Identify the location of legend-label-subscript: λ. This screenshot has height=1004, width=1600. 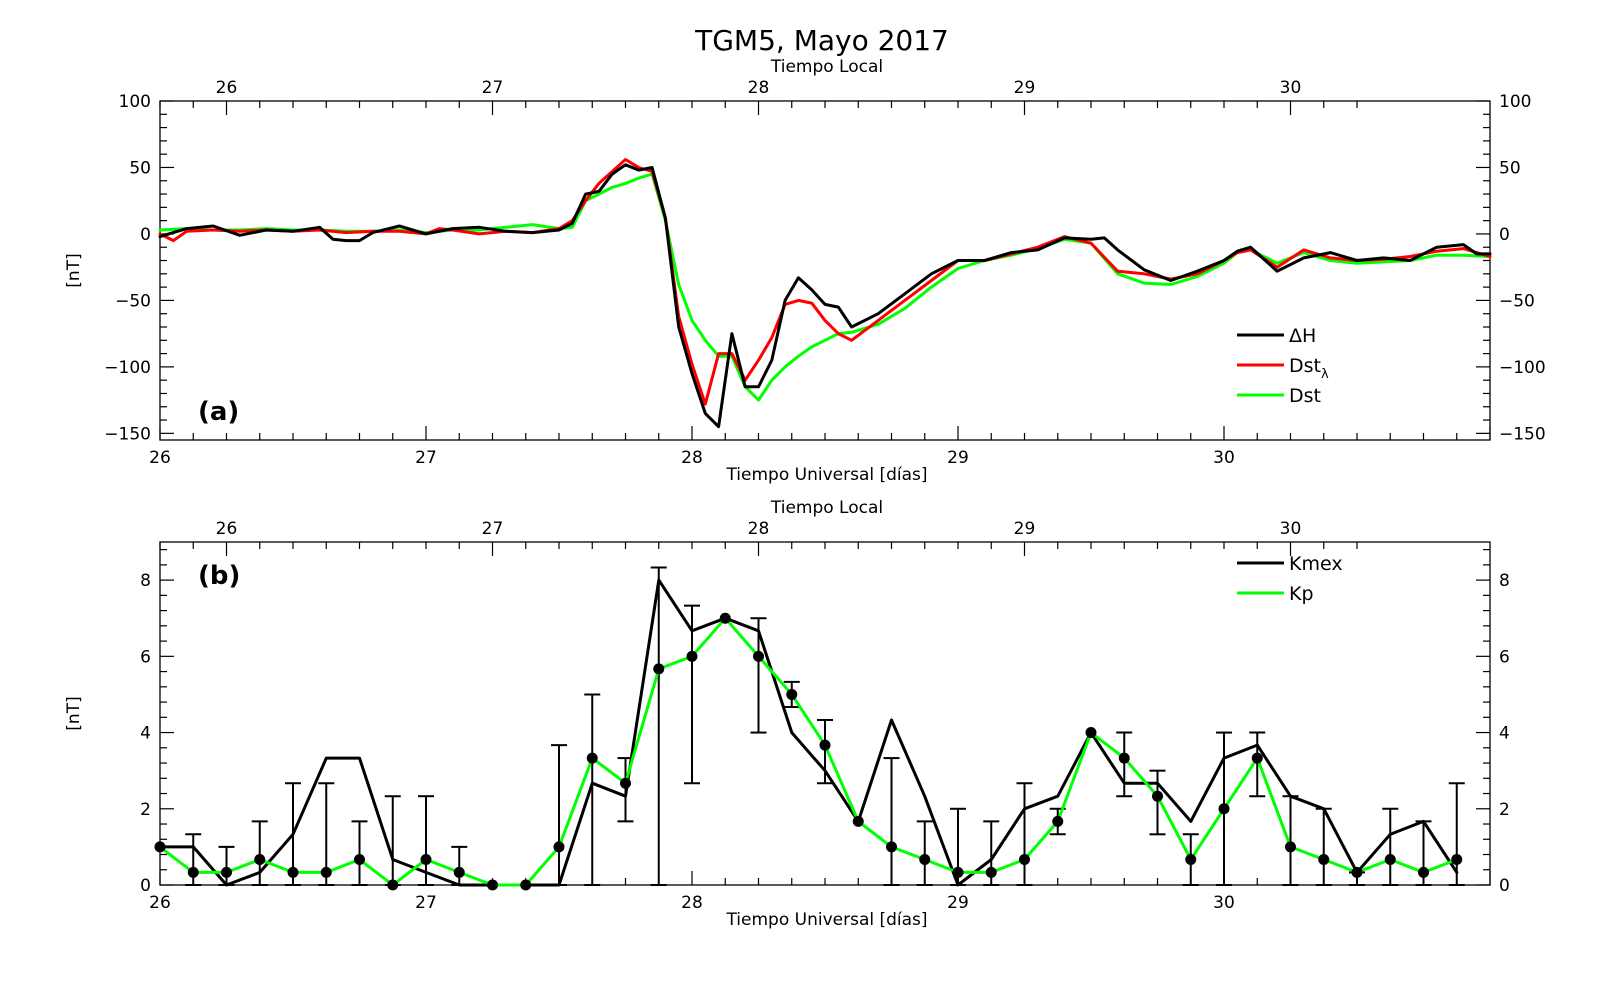
(1325, 374).